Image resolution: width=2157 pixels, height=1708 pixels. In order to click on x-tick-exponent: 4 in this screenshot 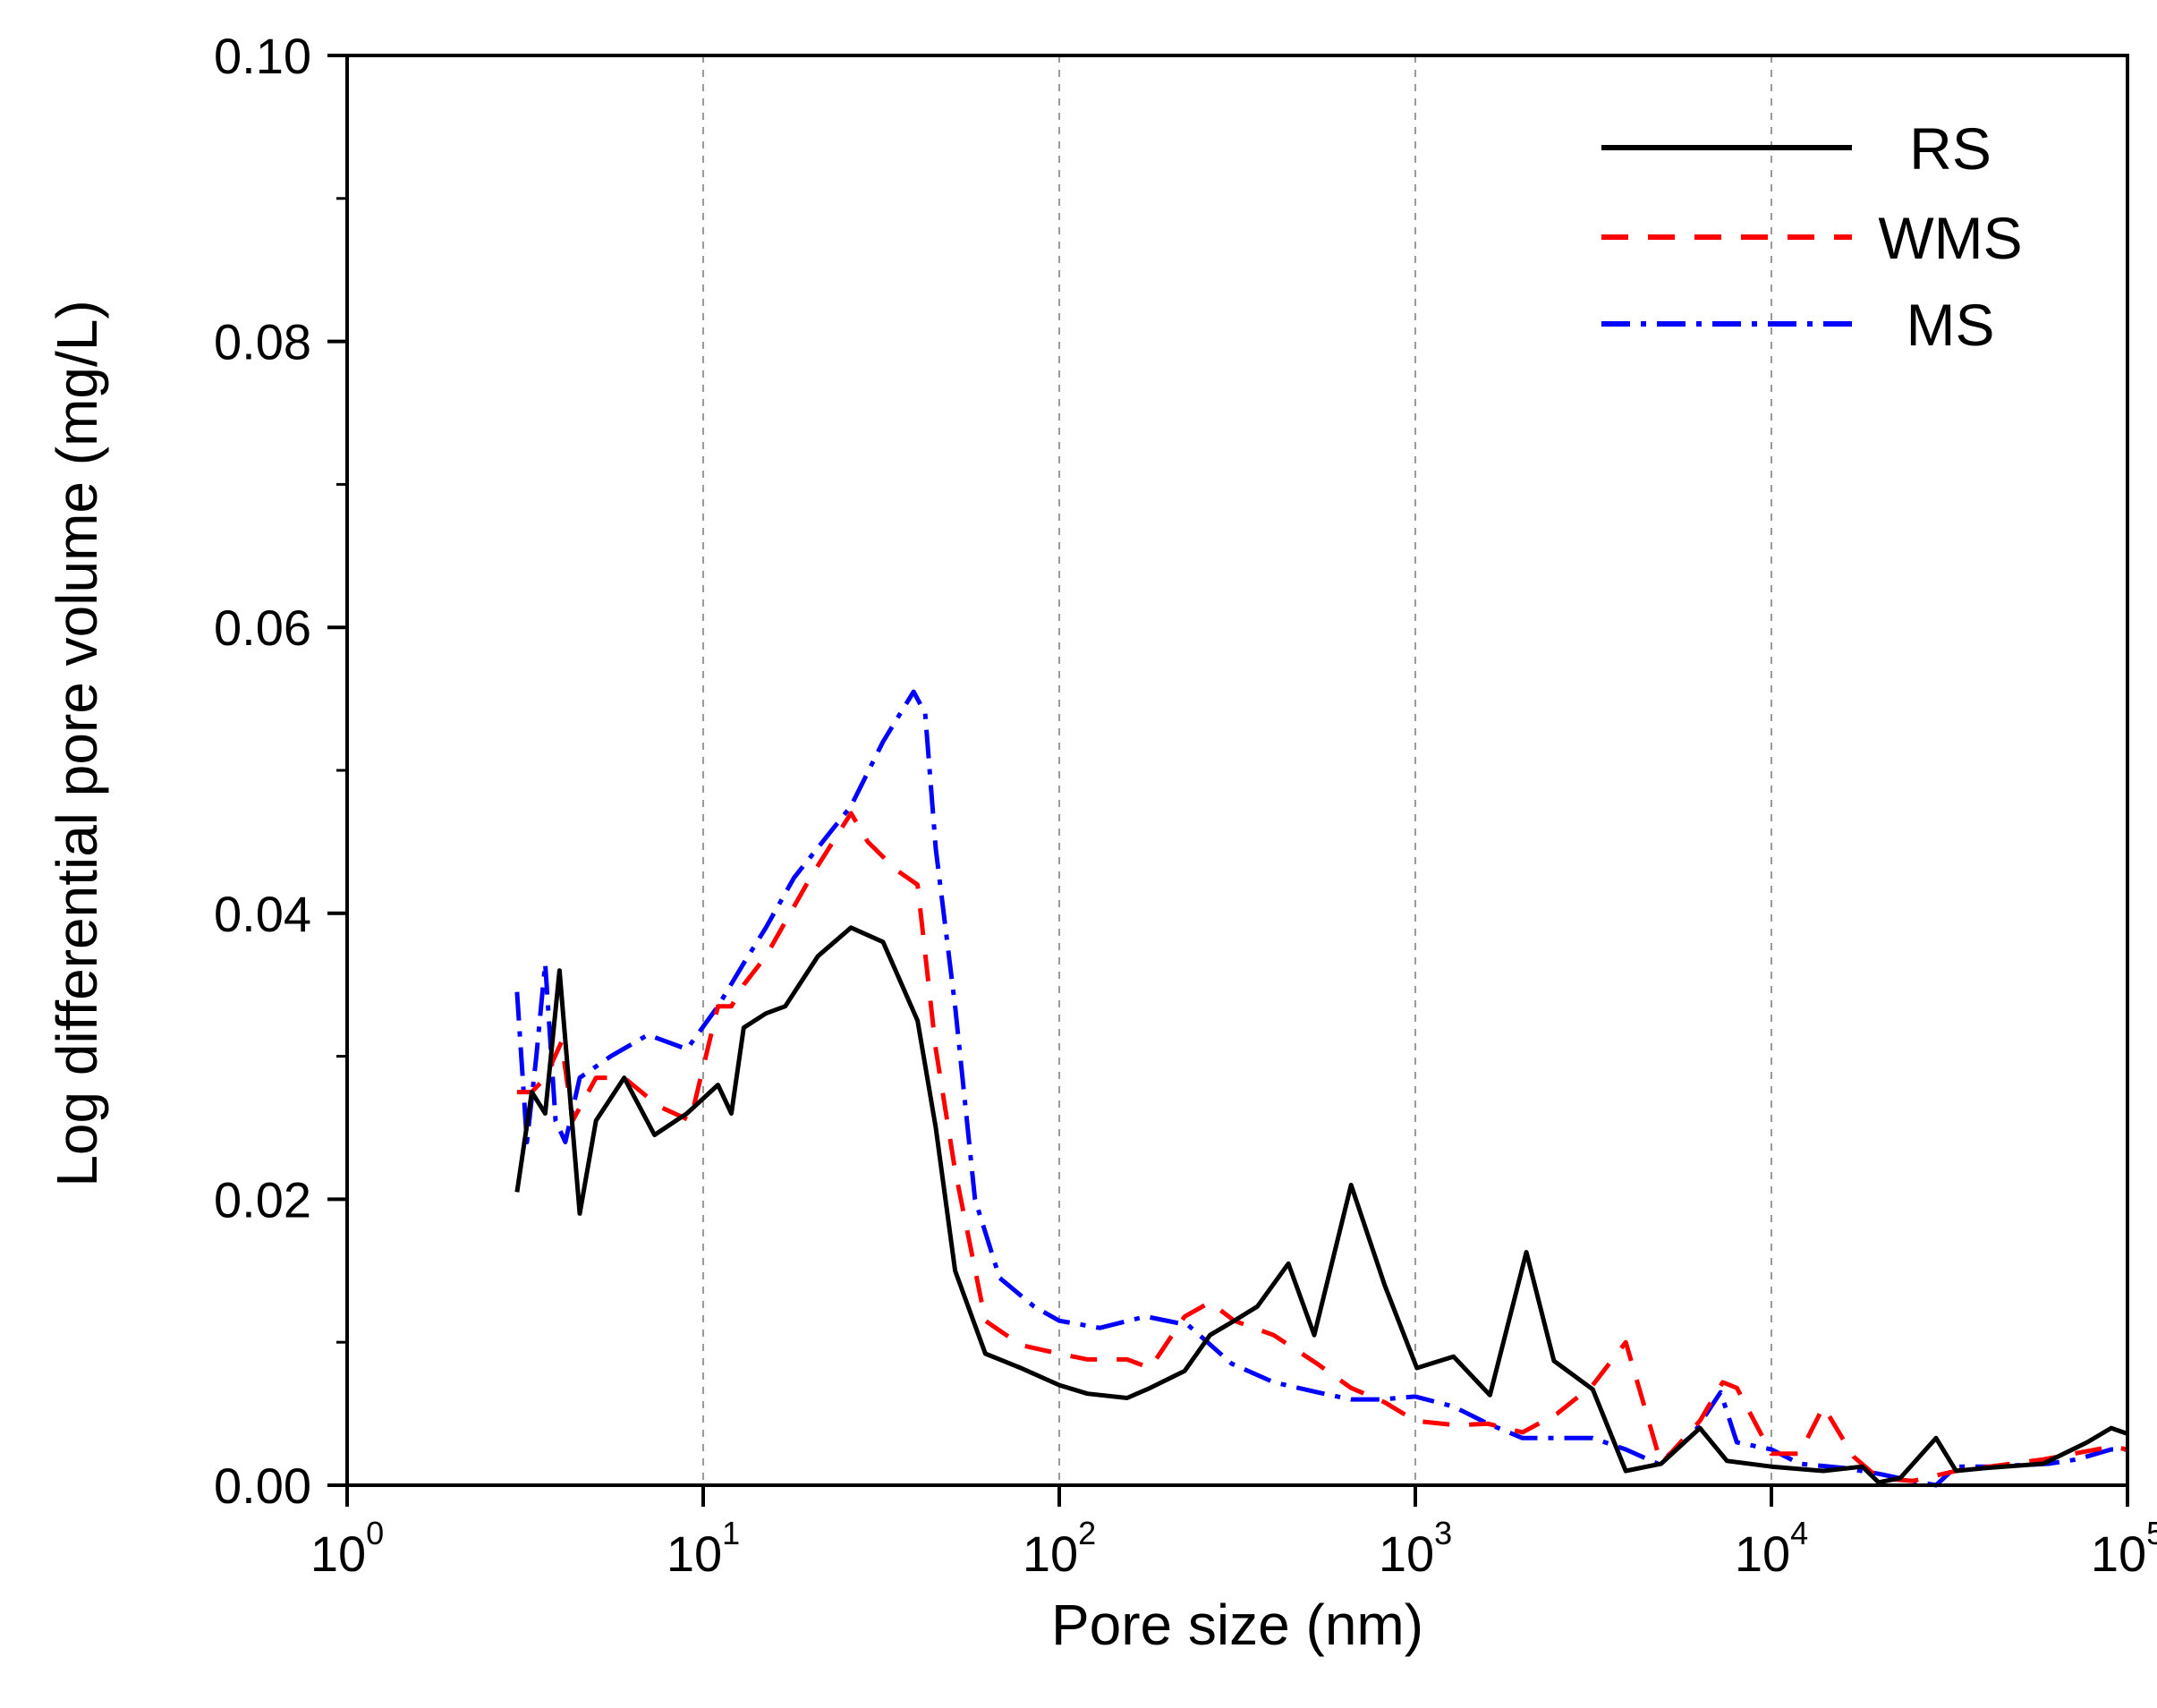, I will do `click(1799, 1533)`.